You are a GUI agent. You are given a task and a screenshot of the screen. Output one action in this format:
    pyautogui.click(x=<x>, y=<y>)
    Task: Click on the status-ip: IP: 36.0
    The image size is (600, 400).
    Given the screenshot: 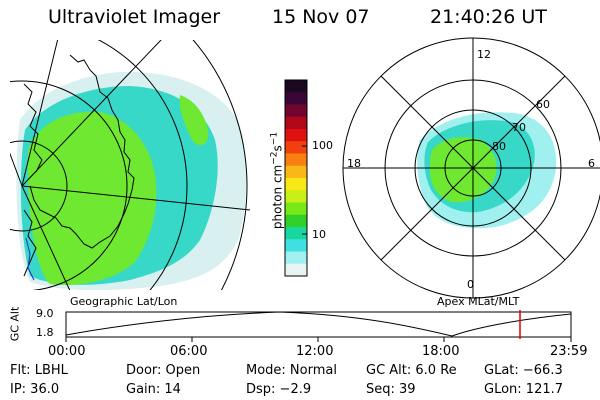 What is the action you would take?
    pyautogui.click(x=35, y=389)
    